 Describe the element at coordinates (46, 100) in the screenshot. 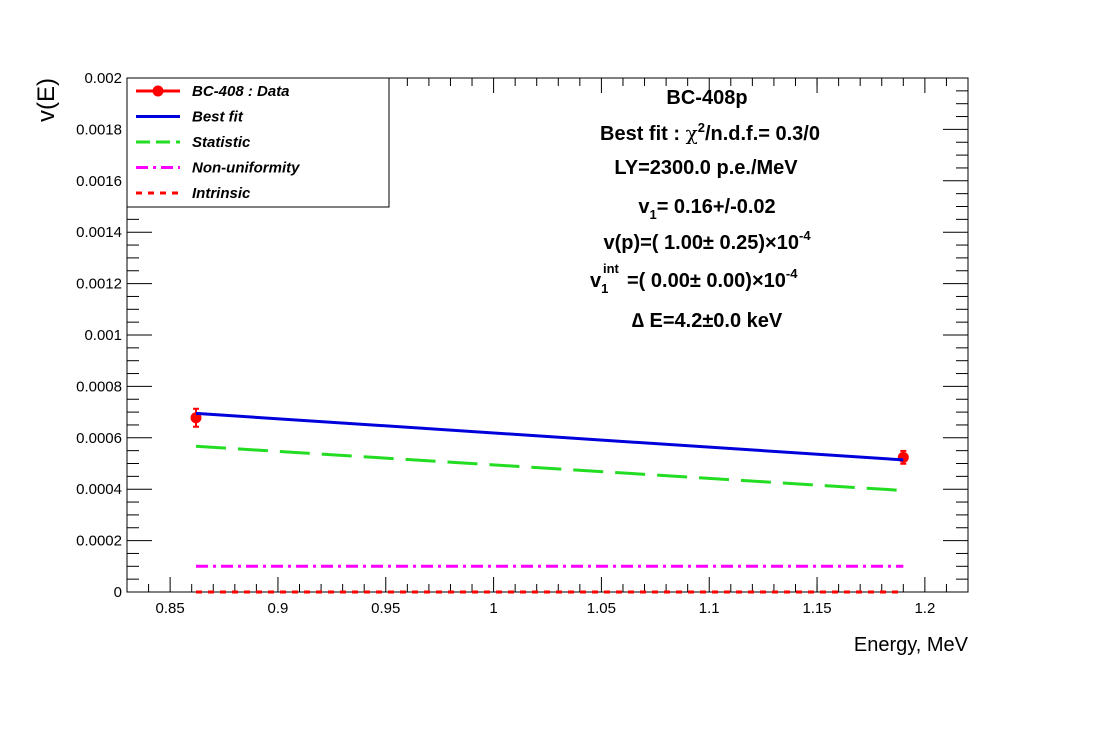

I see `y-axis-title: v(E)` at that location.